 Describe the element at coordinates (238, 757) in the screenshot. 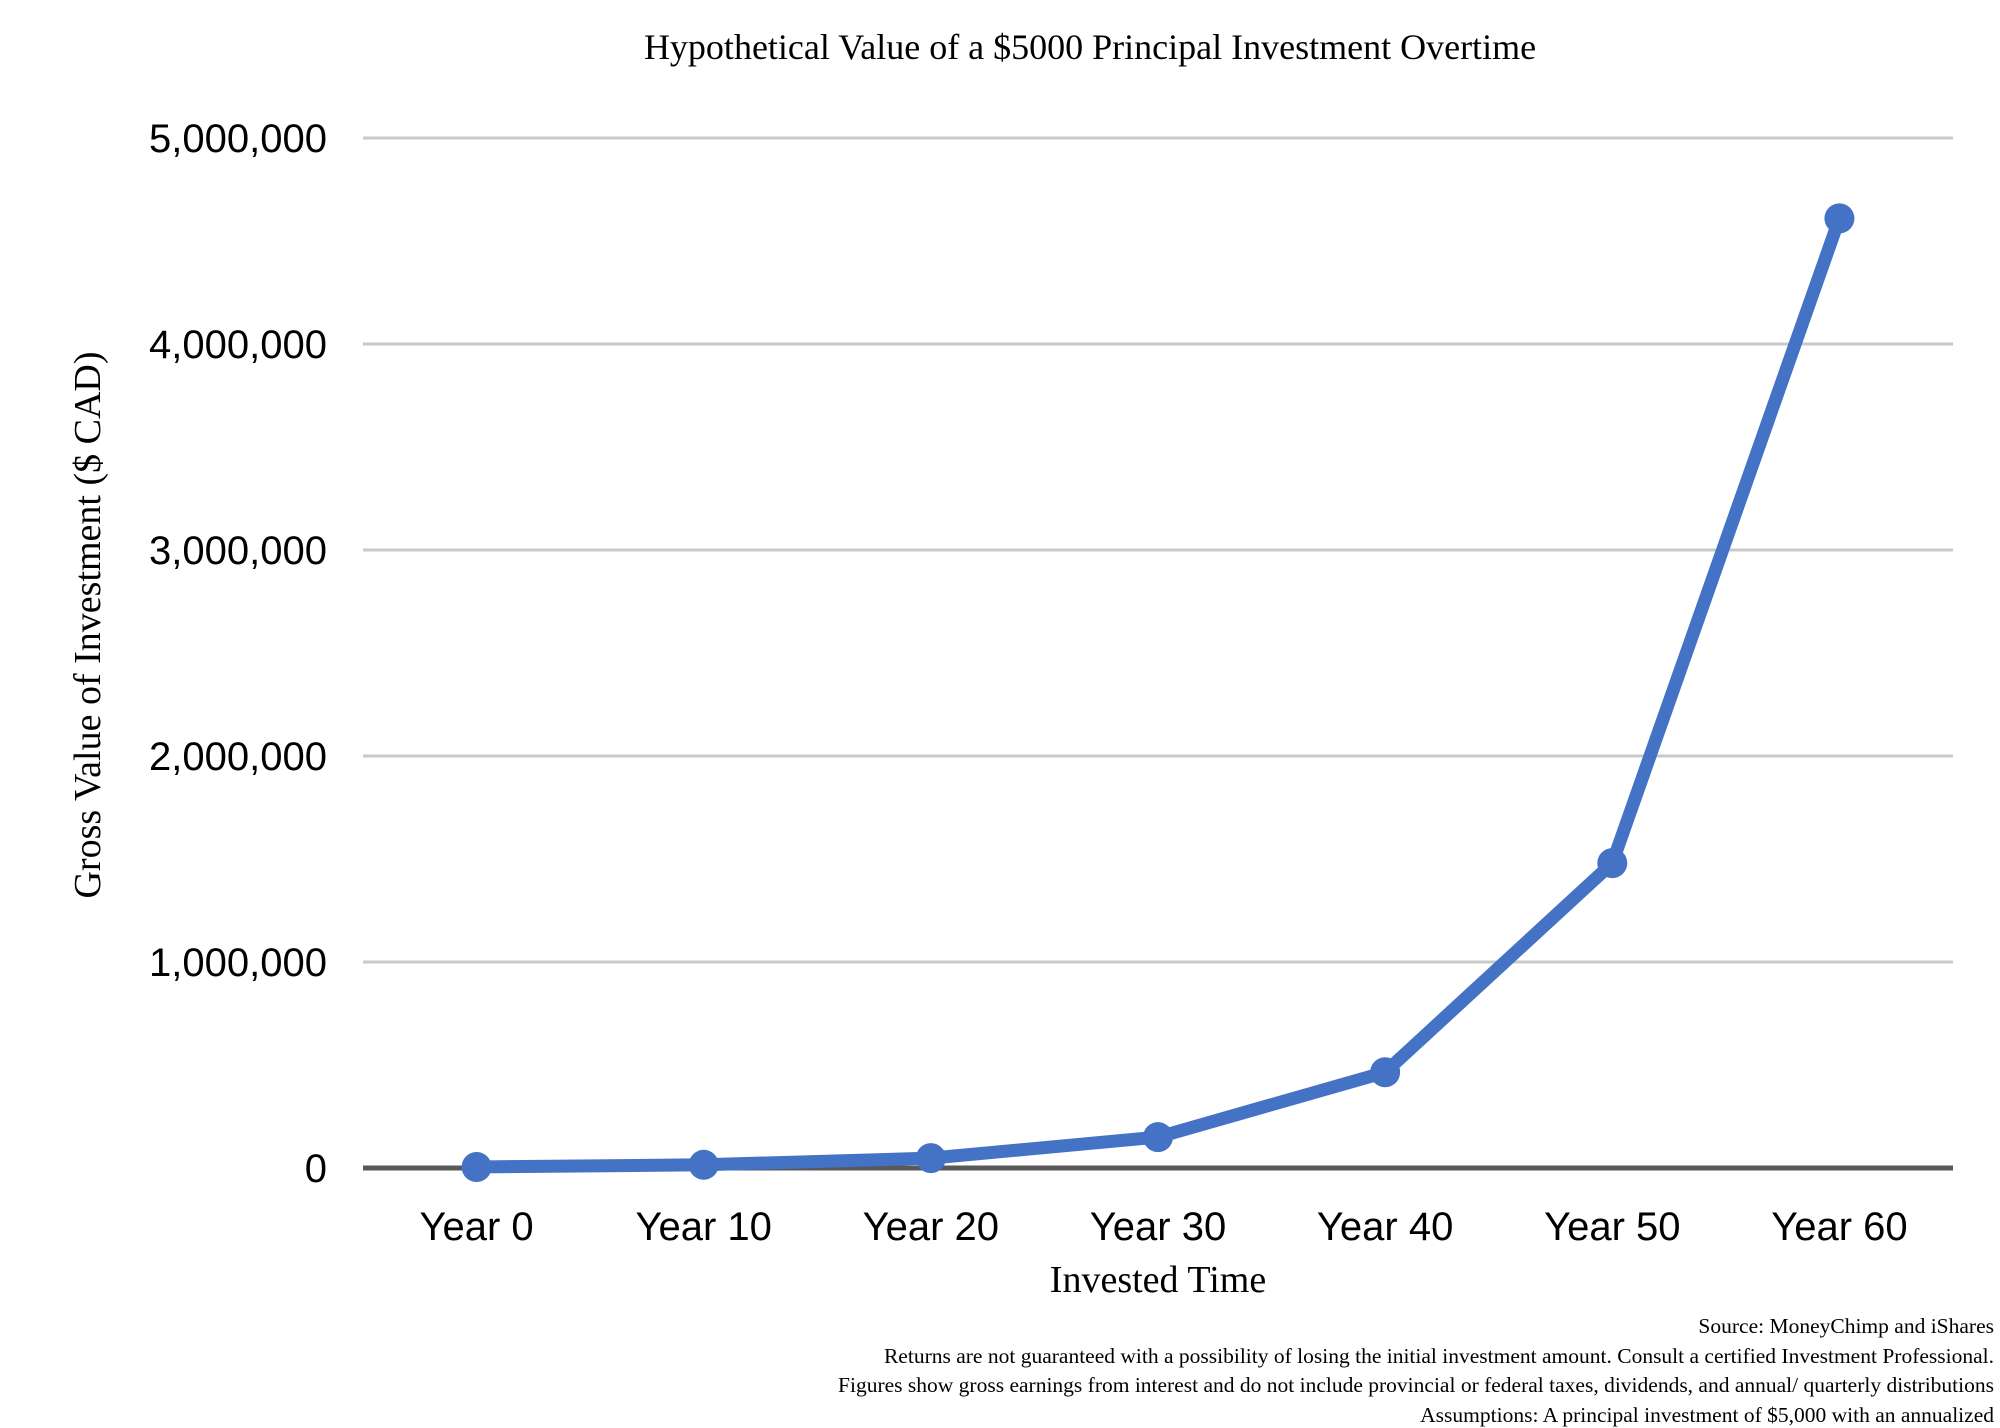

I see `y-tick-label: 2,000,000` at that location.